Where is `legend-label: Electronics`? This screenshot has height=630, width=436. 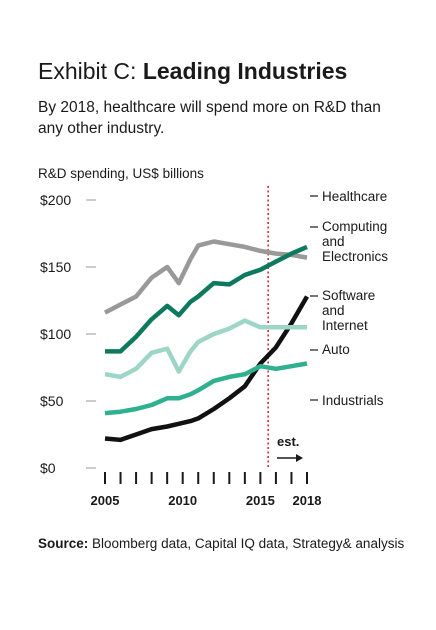 legend-label: Electronics is located at coordinates (355, 256).